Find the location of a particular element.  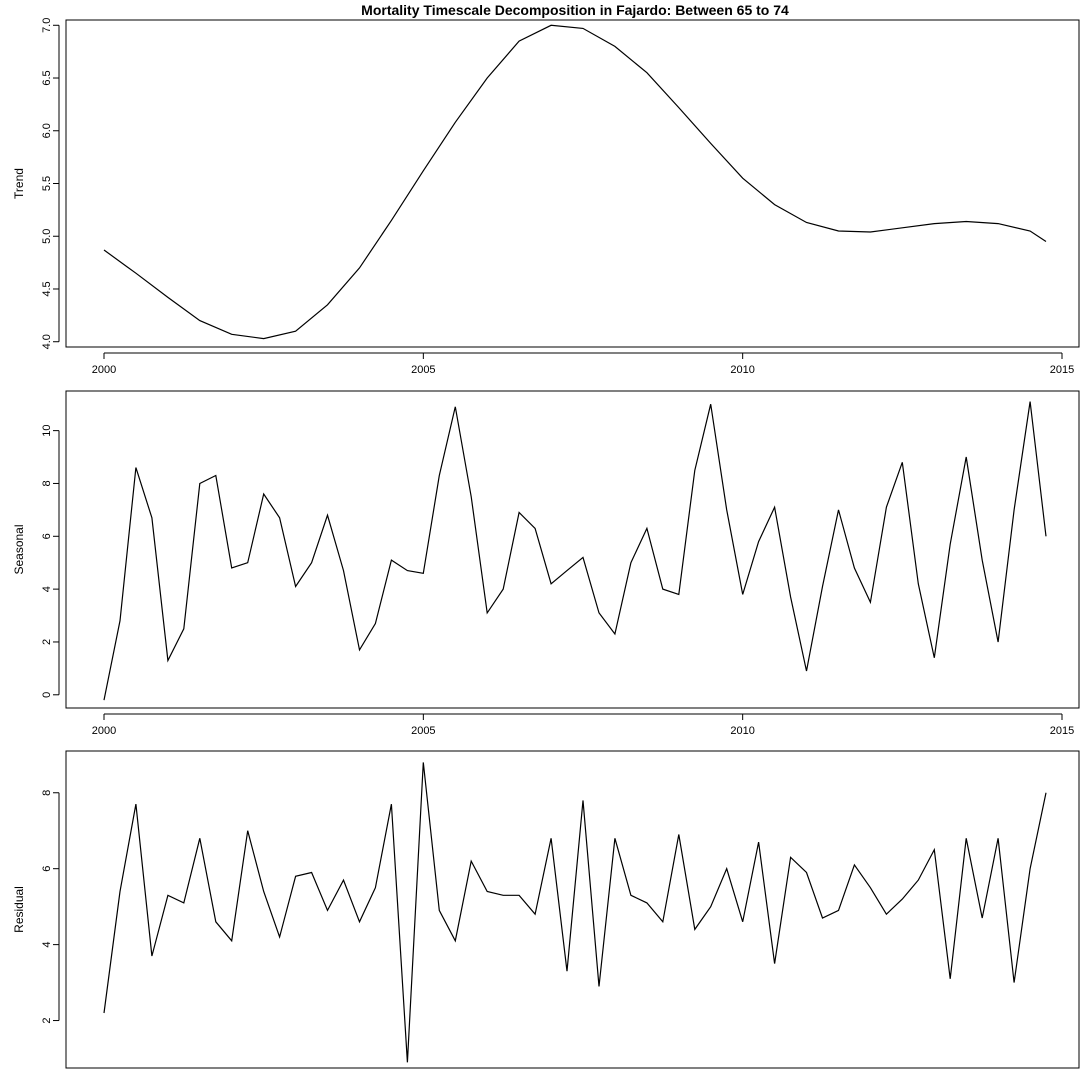

y-tick-label: 5.5 is located at coordinates (47, 183).